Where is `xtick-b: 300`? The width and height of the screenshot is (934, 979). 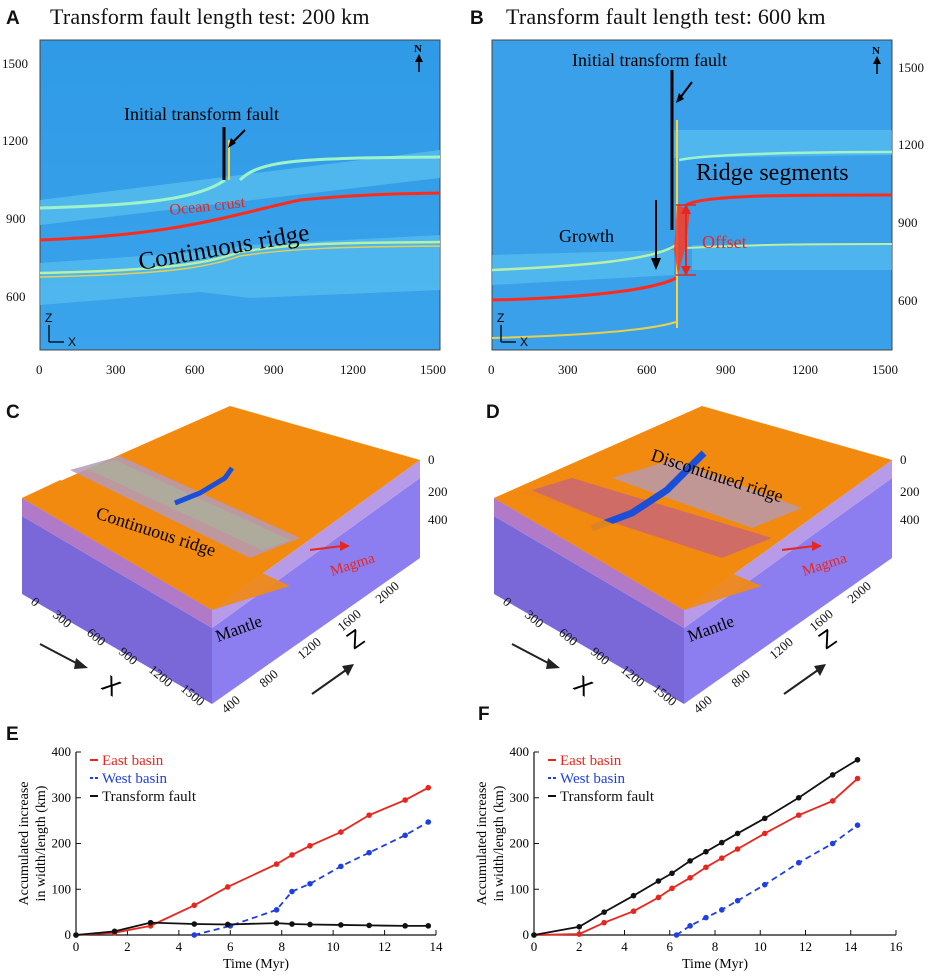
xtick-b: 300 is located at coordinates (568, 369).